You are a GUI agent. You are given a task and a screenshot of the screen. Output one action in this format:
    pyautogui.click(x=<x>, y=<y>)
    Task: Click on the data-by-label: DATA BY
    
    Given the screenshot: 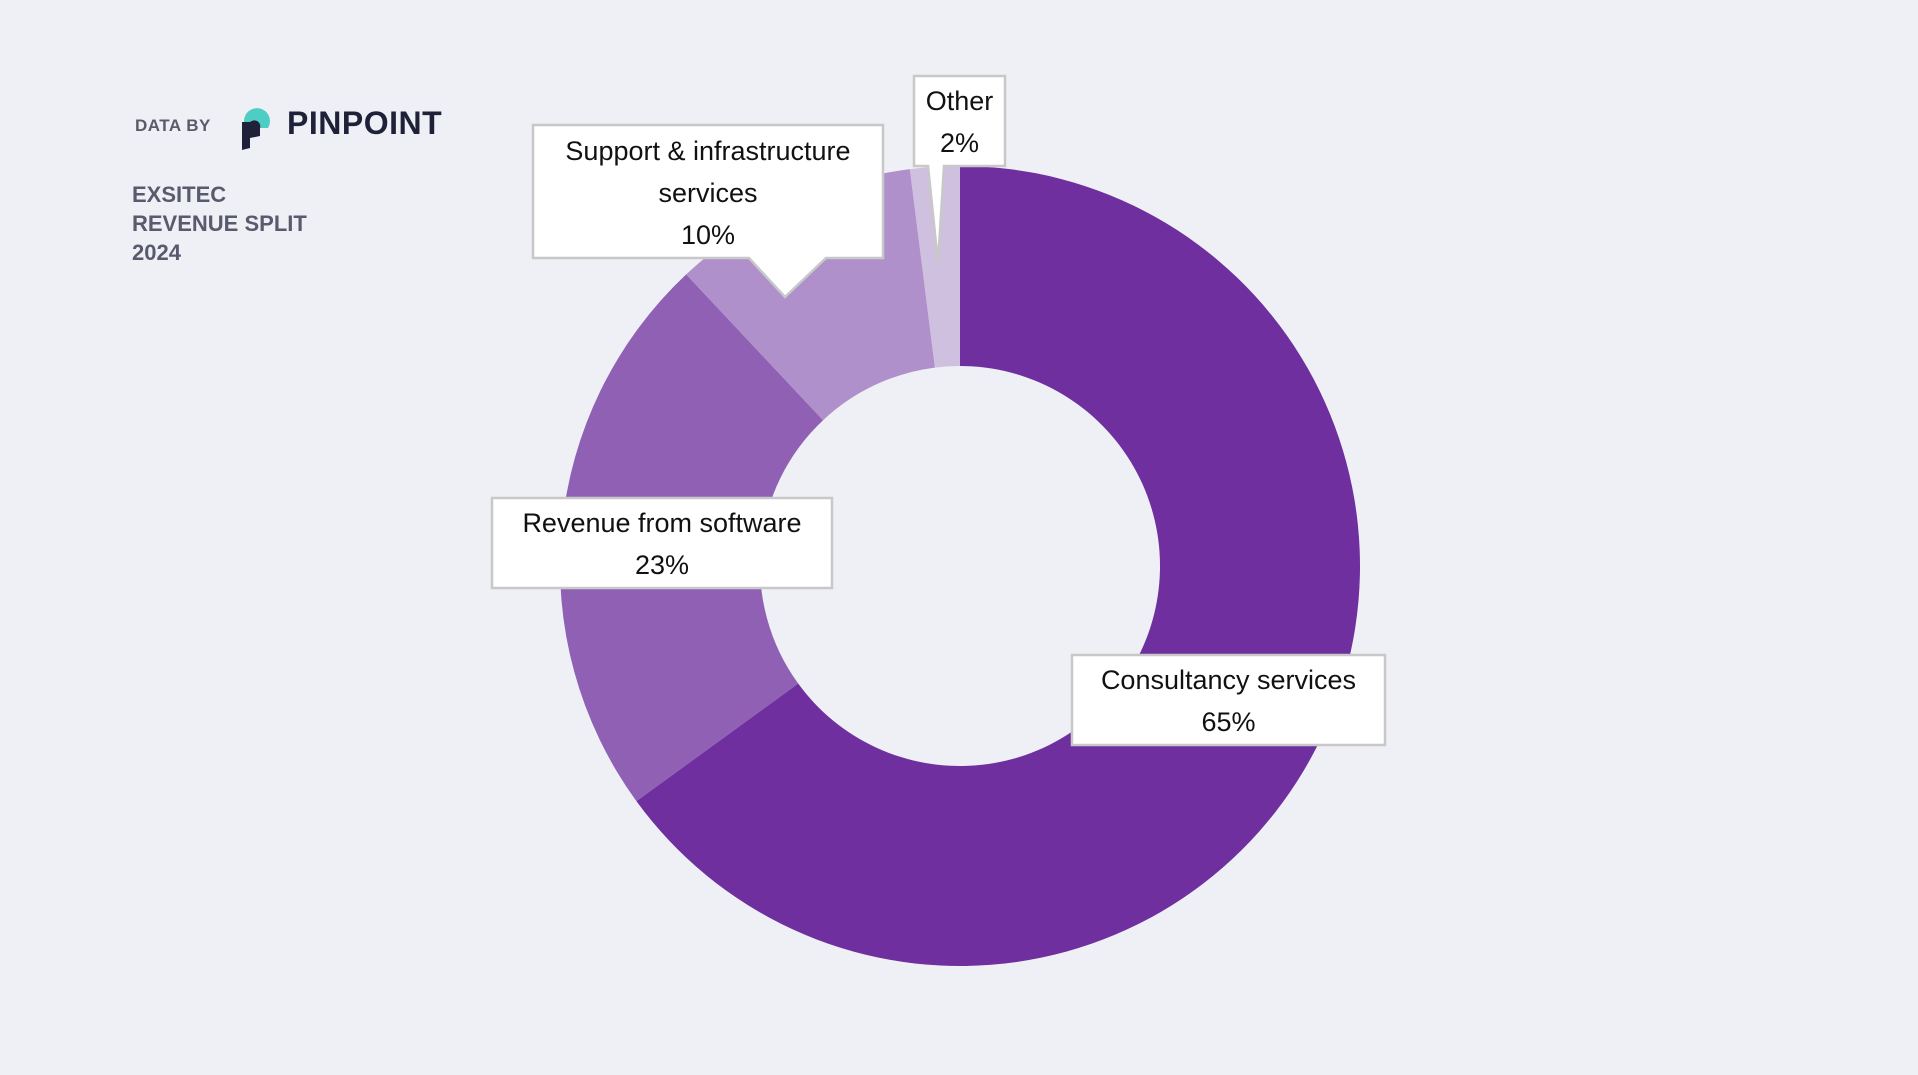 What is the action you would take?
    pyautogui.click(x=173, y=125)
    